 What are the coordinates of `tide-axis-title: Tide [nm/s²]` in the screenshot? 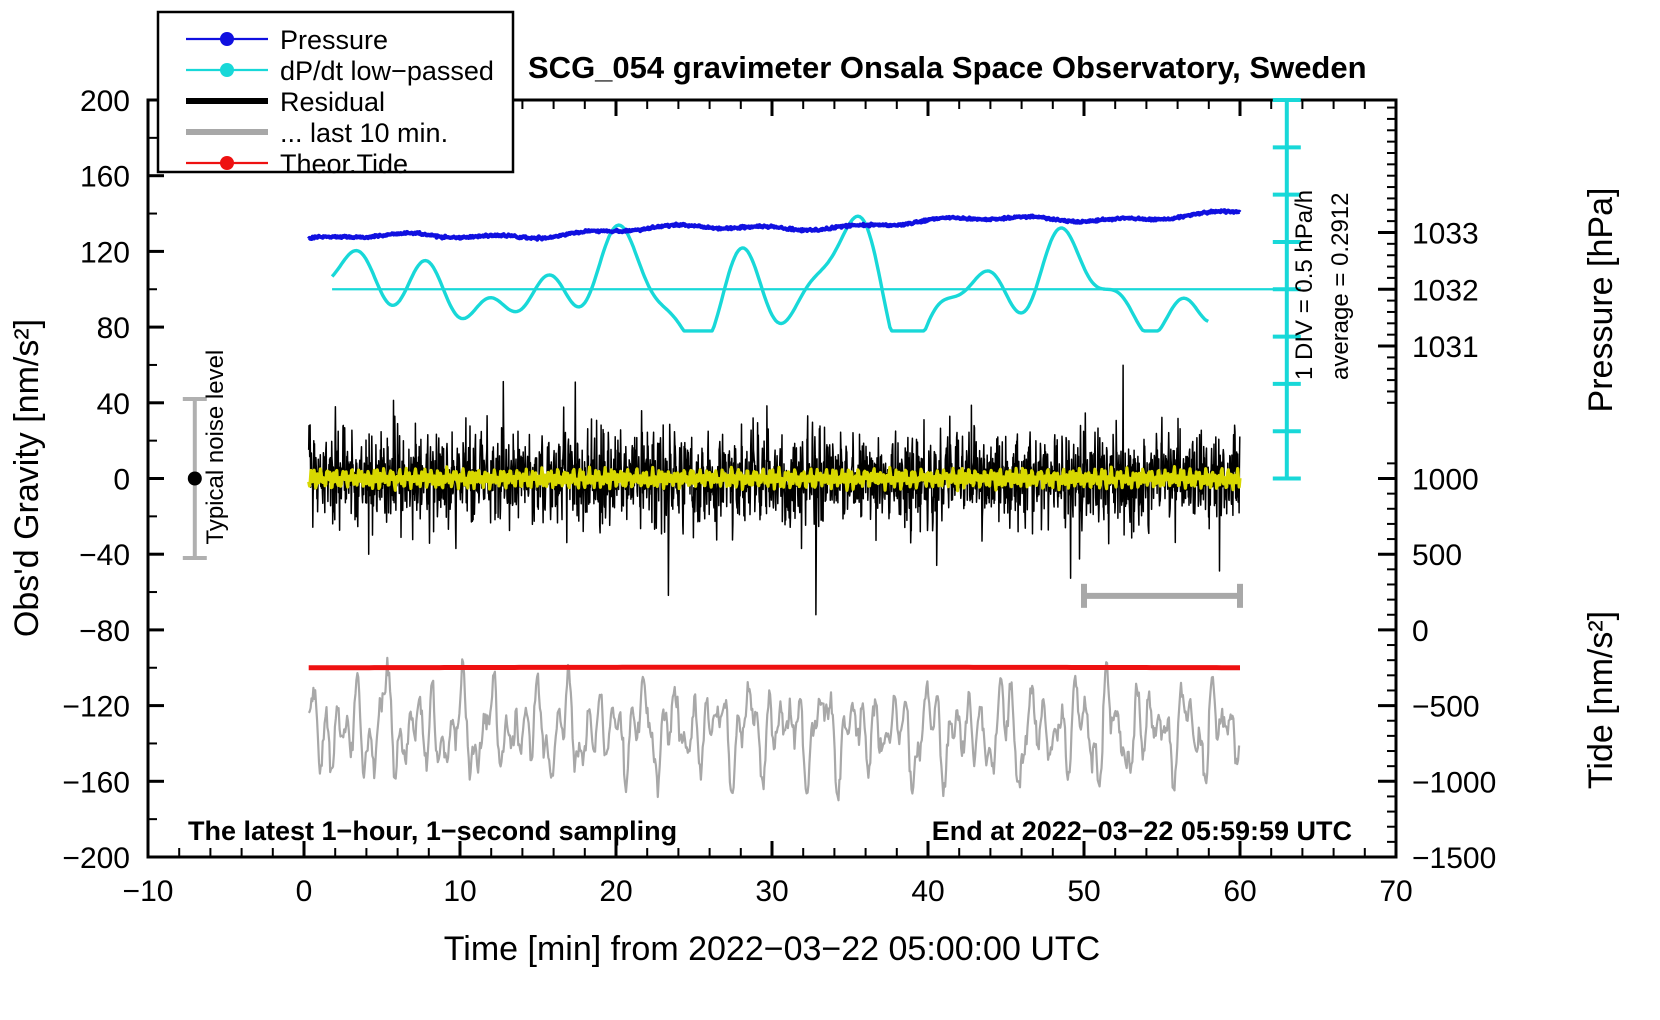 It's located at (1601, 700).